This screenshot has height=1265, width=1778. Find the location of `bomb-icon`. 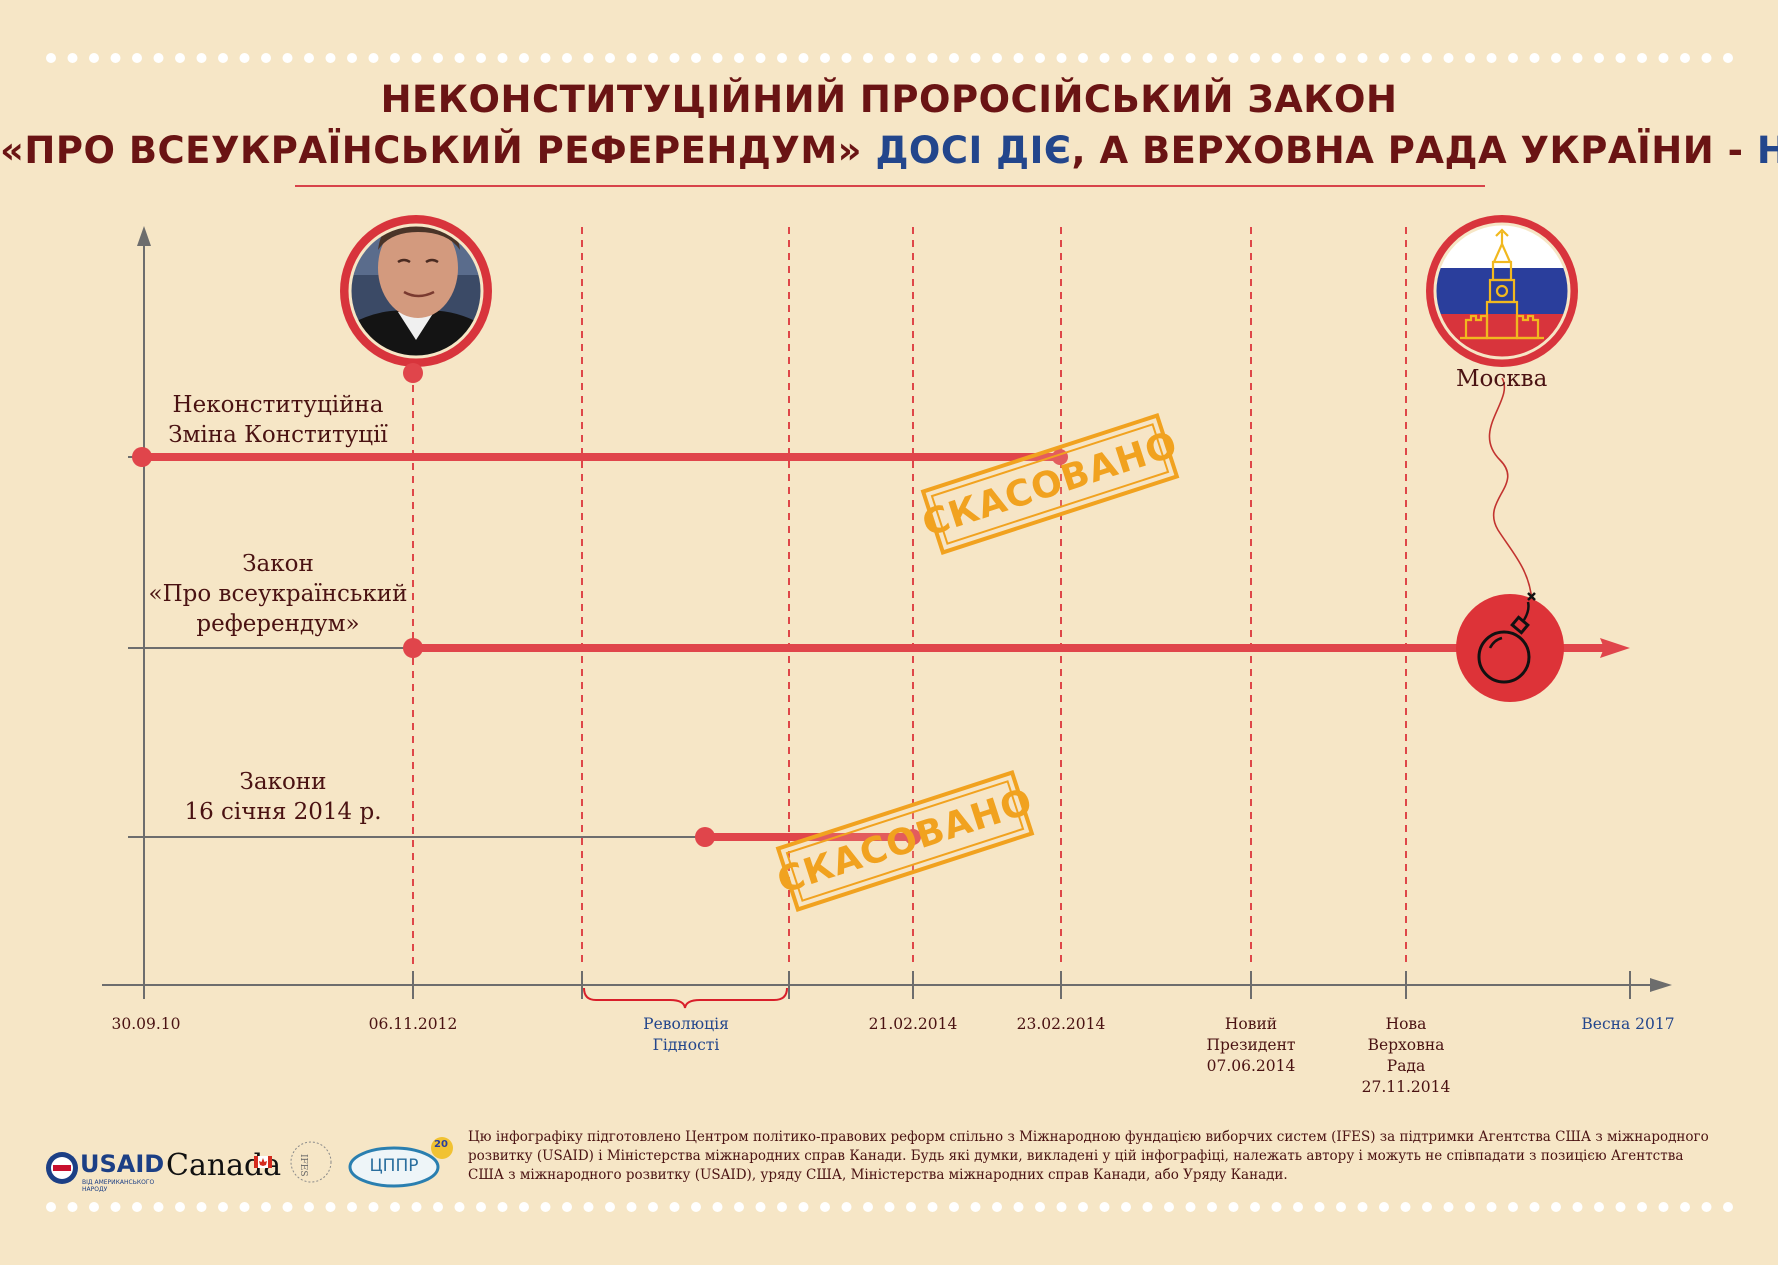

bomb-icon is located at coordinates (1510, 647).